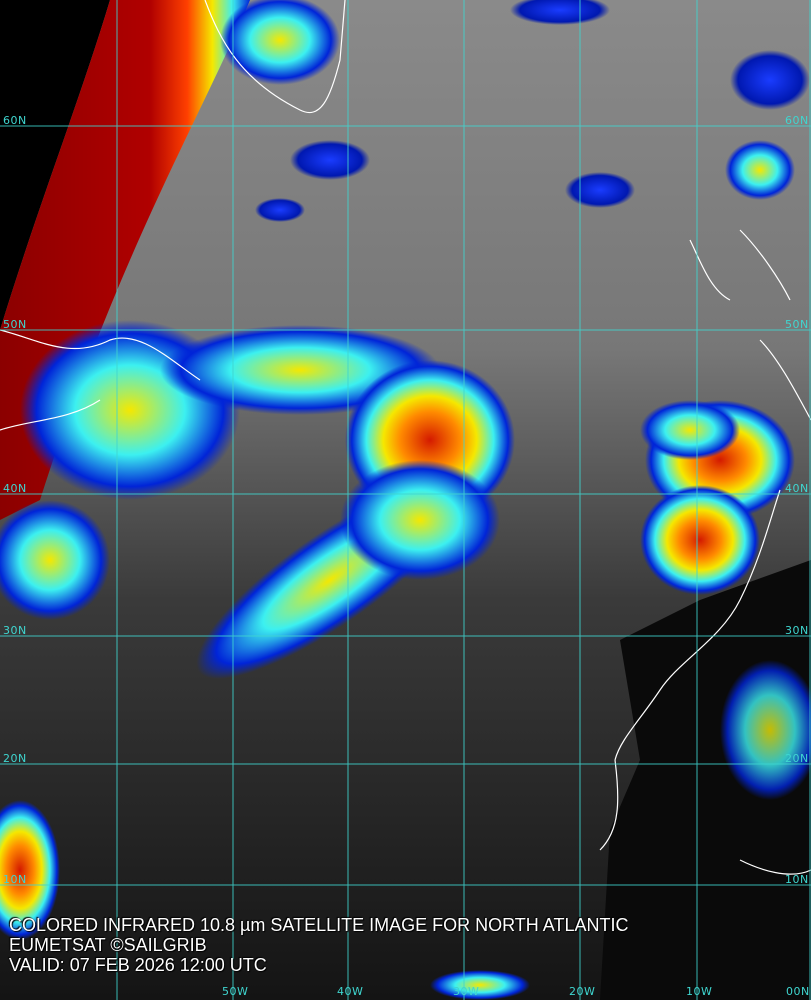  What do you see at coordinates (15, 324) in the screenshot?
I see `lat-label-50n: 50N` at bounding box center [15, 324].